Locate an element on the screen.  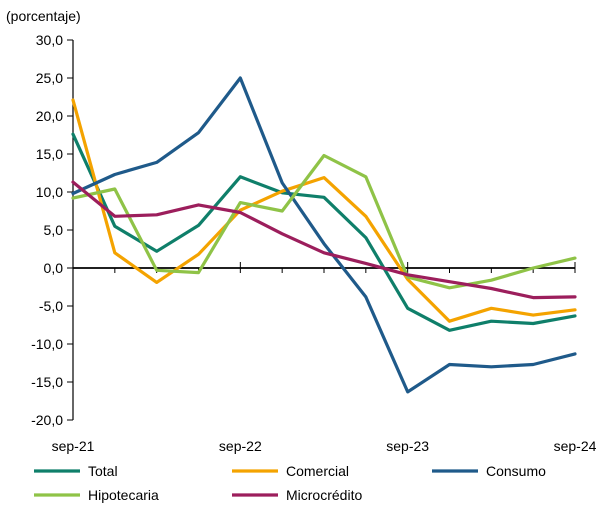
x-tick-label: sep-24 is located at coordinates (575, 446).